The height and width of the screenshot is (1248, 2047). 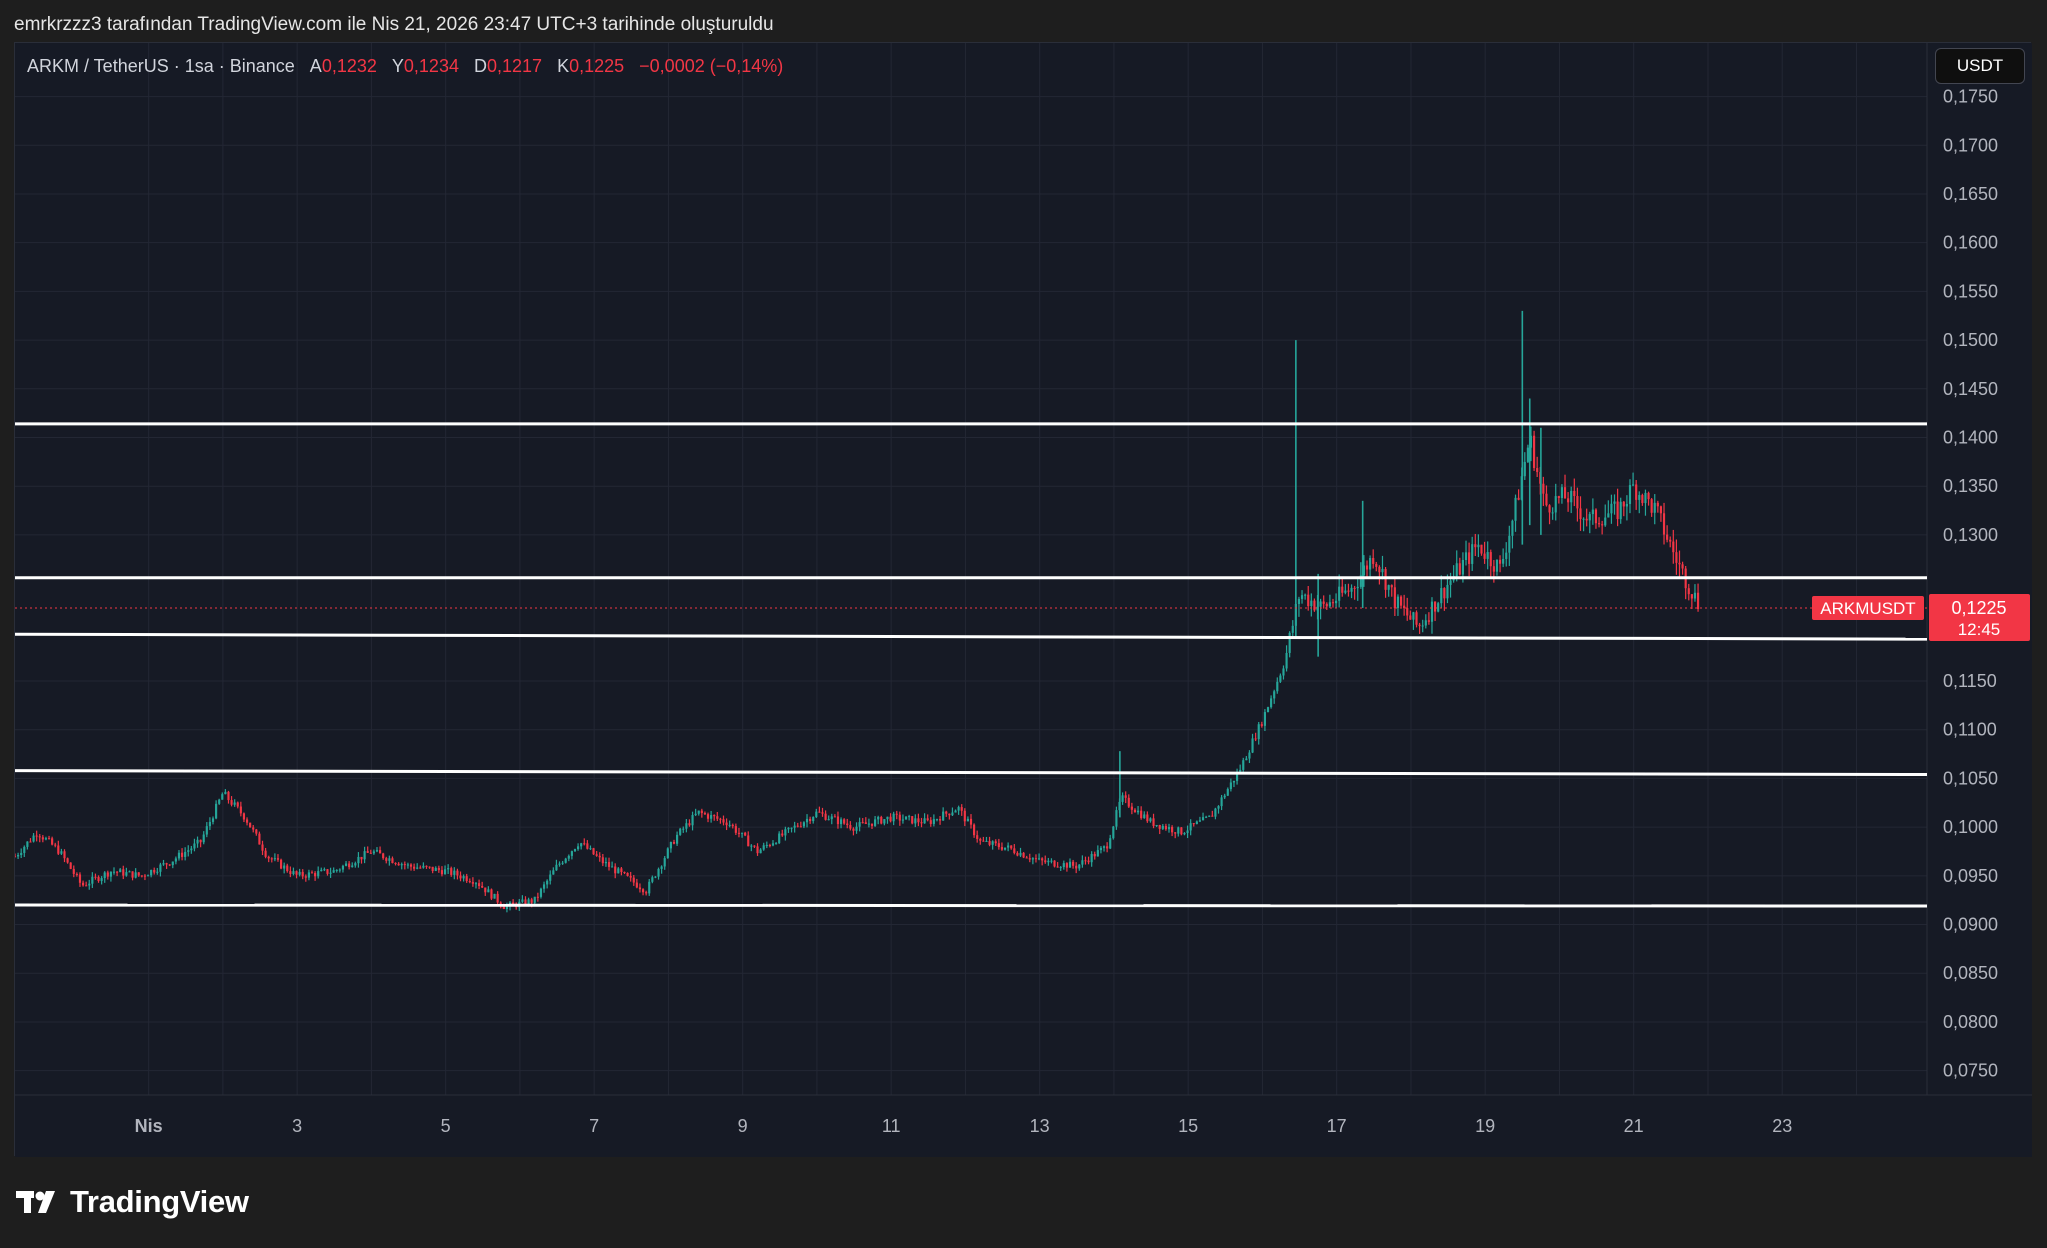 I want to click on last-price-text: 0,1225, so click(x=1978, y=608).